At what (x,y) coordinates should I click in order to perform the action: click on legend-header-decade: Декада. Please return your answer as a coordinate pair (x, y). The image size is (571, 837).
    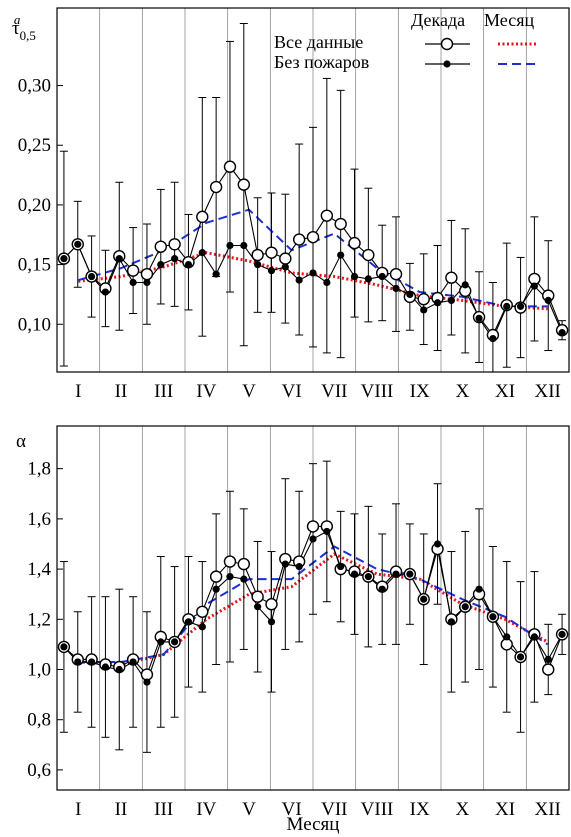
    Looking at the image, I should click on (438, 20).